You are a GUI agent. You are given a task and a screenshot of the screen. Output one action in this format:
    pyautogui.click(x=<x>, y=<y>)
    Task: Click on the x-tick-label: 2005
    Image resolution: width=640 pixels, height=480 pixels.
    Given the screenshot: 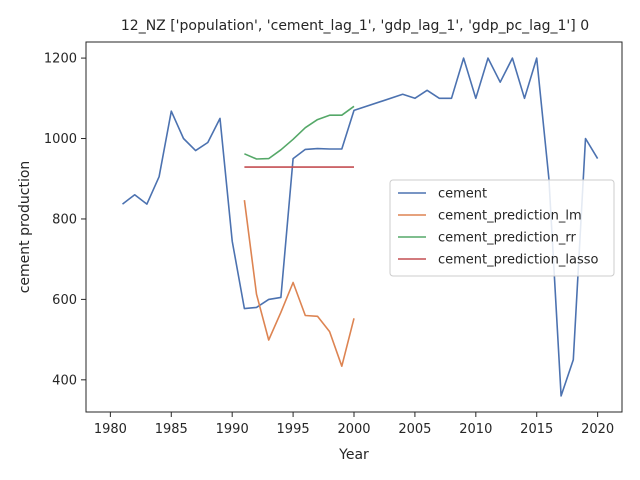 What is the action you would take?
    pyautogui.click(x=414, y=429)
    